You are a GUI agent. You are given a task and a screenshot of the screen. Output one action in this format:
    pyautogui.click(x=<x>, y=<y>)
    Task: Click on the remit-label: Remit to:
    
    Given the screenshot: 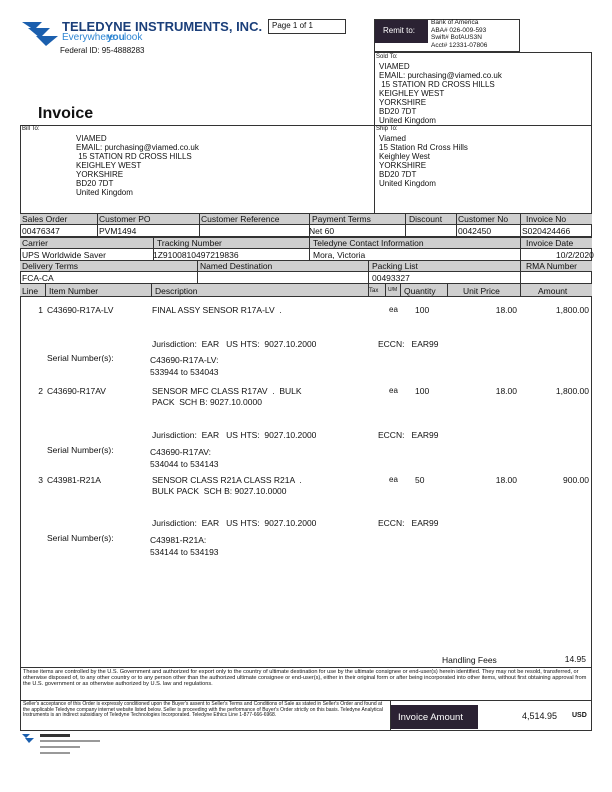 What is the action you would take?
    pyautogui.click(x=399, y=30)
    